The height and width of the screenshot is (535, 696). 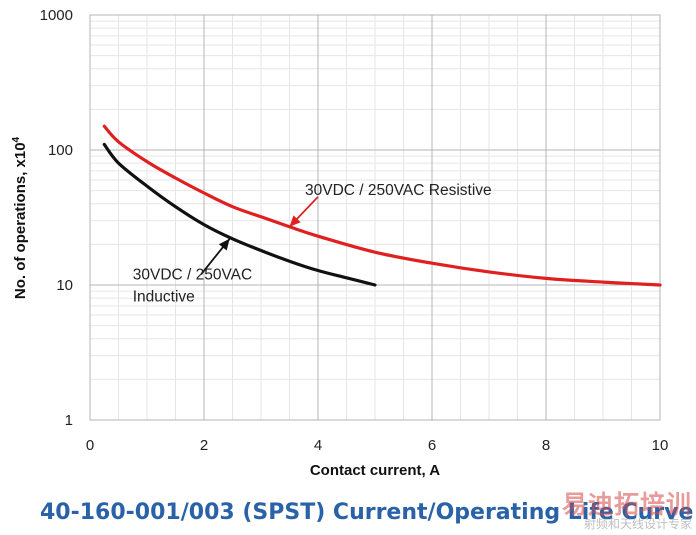 What do you see at coordinates (398, 190) in the screenshot?
I see `annotation-label-resistive: 30VDC / 250VAC Resistive` at bounding box center [398, 190].